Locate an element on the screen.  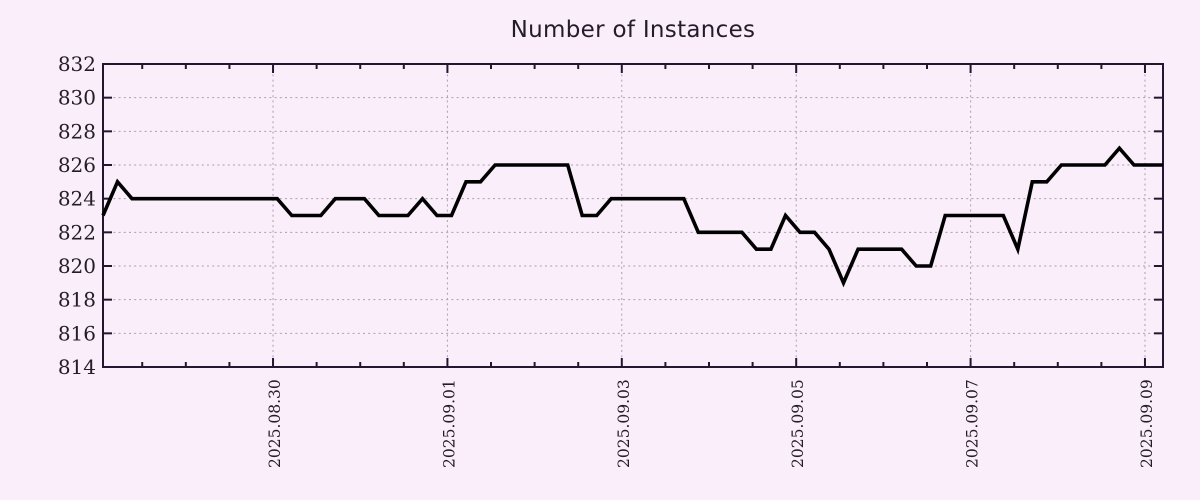
y-axis-tick-label: 824 is located at coordinates (77, 199).